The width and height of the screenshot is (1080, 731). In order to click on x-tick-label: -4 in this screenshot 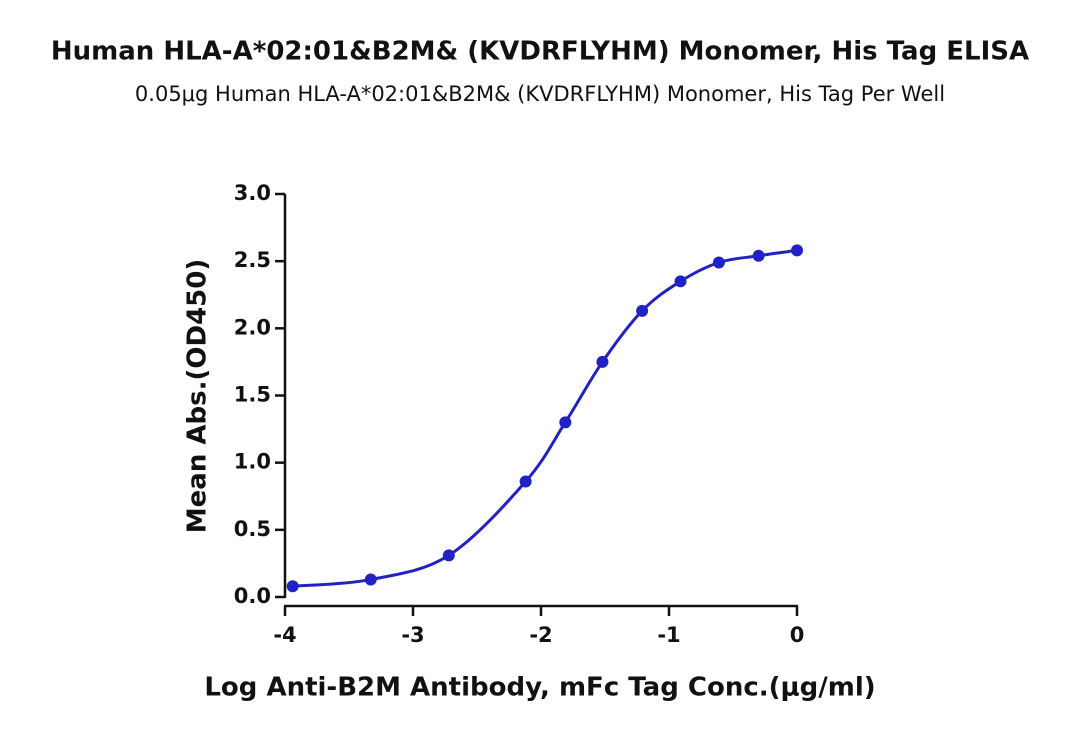, I will do `click(284, 635)`.